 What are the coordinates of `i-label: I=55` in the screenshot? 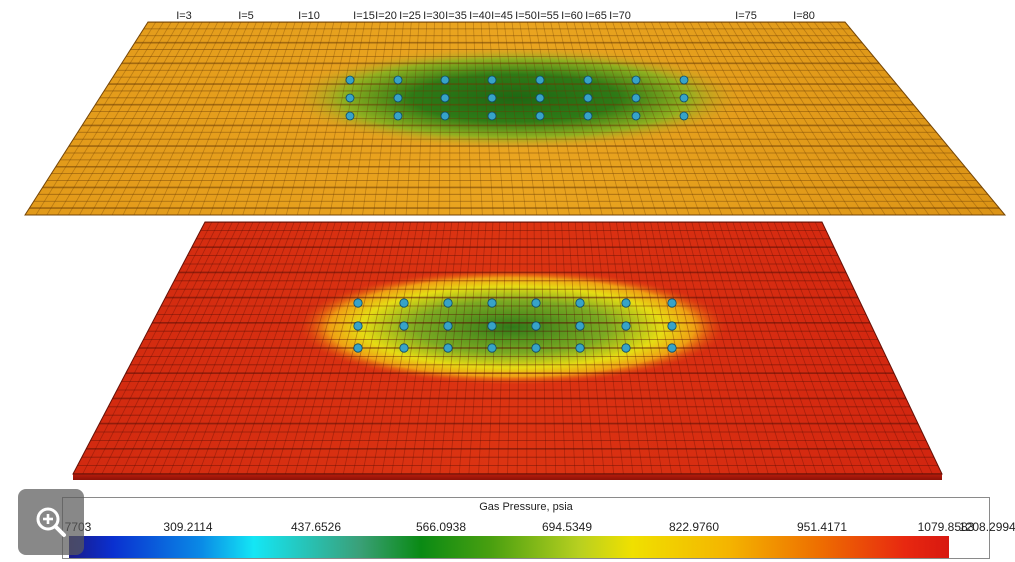 It's located at (548, 16).